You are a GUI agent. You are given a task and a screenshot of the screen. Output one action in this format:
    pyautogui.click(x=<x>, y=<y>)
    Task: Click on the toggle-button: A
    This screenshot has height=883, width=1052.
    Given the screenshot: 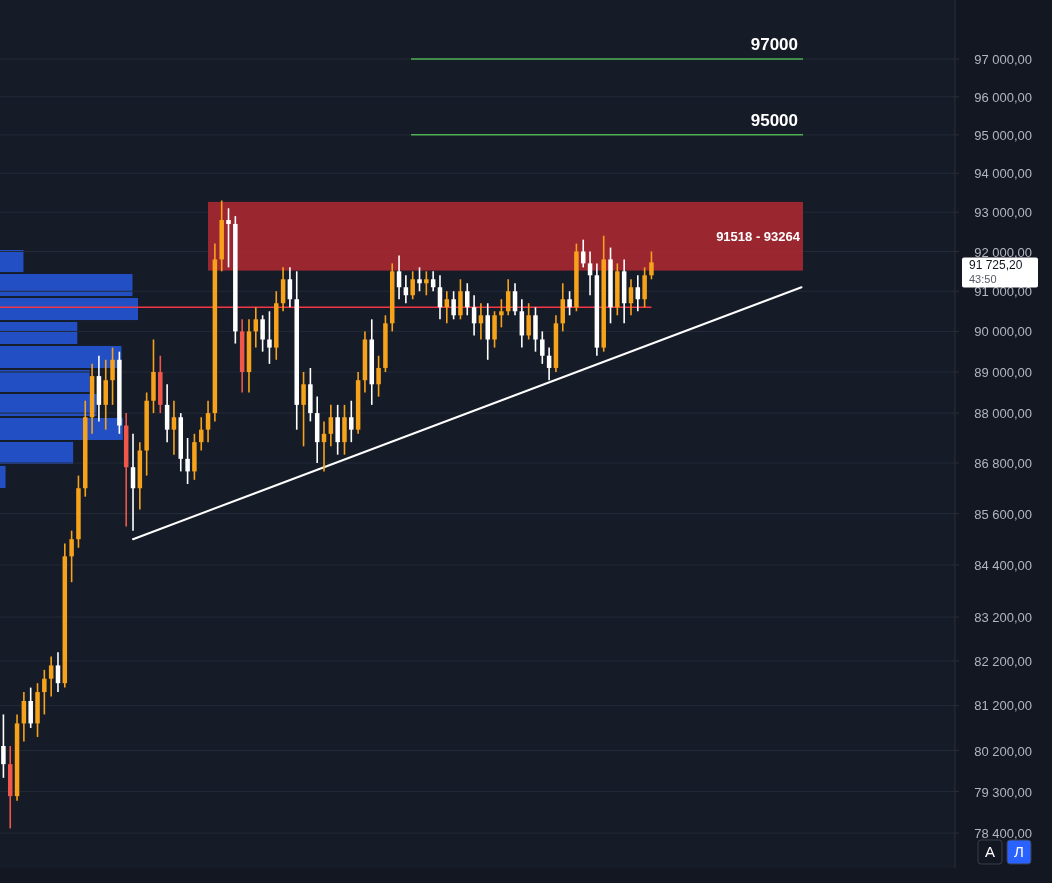 What is the action you would take?
    pyautogui.click(x=990, y=852)
    